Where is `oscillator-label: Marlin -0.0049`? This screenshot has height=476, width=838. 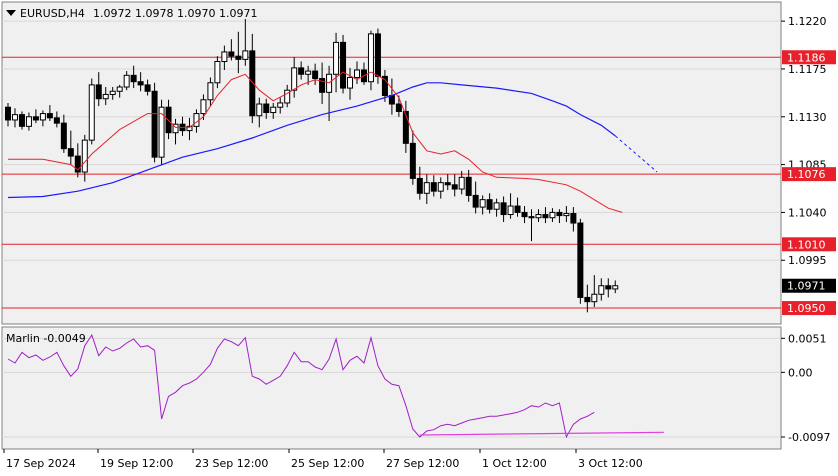
oscillator-label: Marlin -0.0049 is located at coordinates (46, 338).